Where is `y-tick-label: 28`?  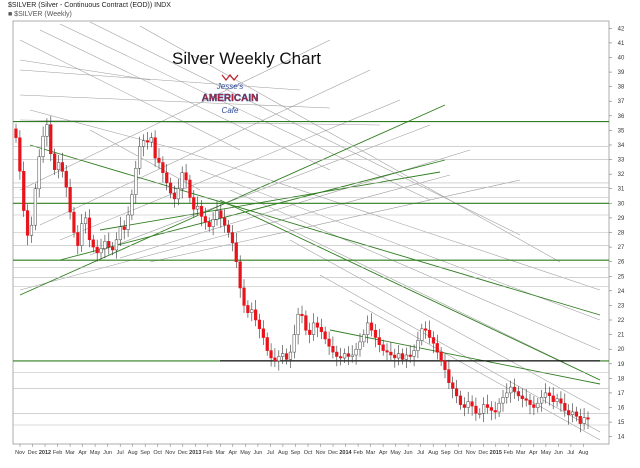 y-tick-label: 28 is located at coordinates (621, 234).